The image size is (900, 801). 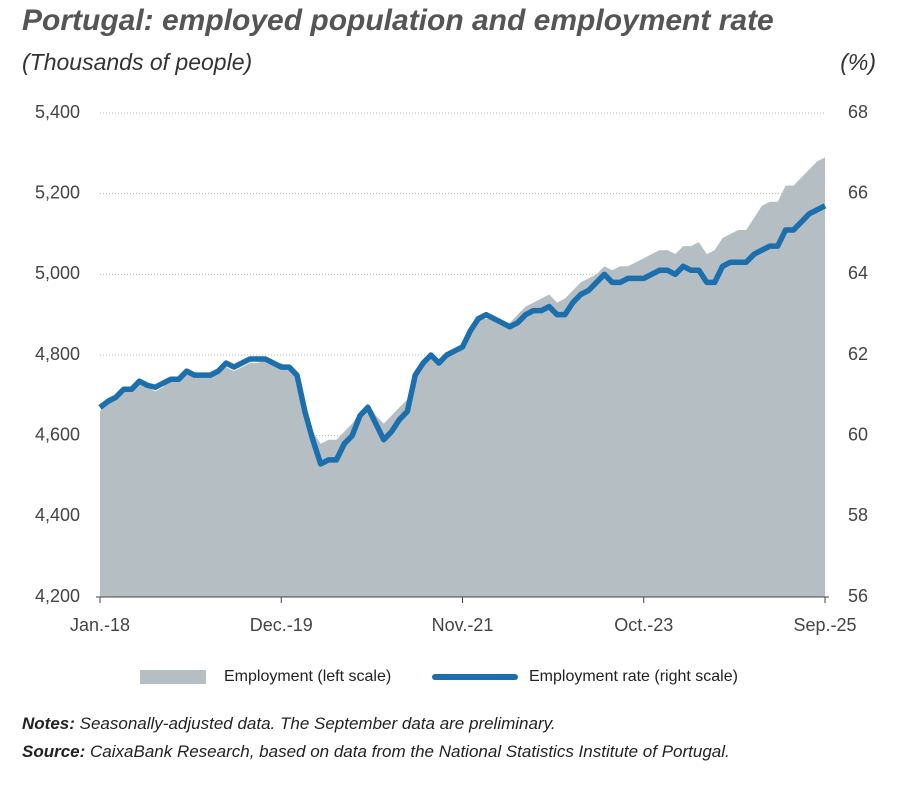 I want to click on subtitle: (Thousands of people), so click(x=137, y=62).